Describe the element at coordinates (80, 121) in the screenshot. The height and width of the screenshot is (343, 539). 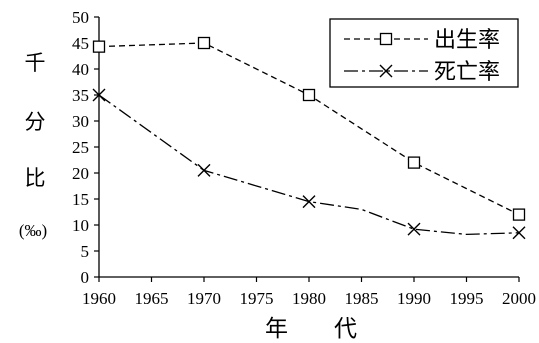
I see `y-tick-label: 30` at that location.